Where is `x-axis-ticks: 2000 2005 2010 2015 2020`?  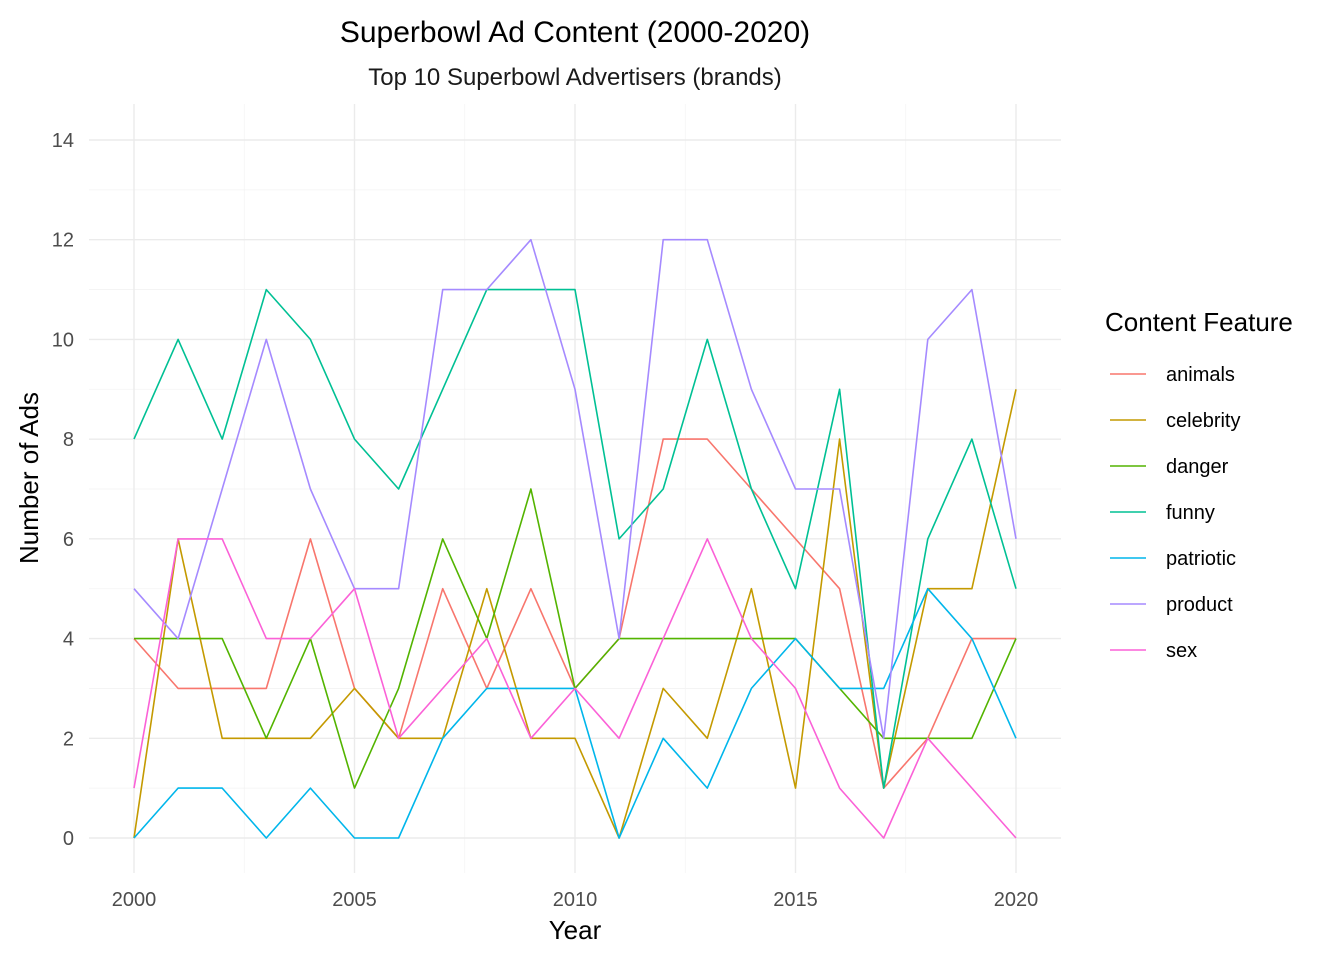
x-axis-ticks: 2000 2005 2010 2015 2020 is located at coordinates (575, 900).